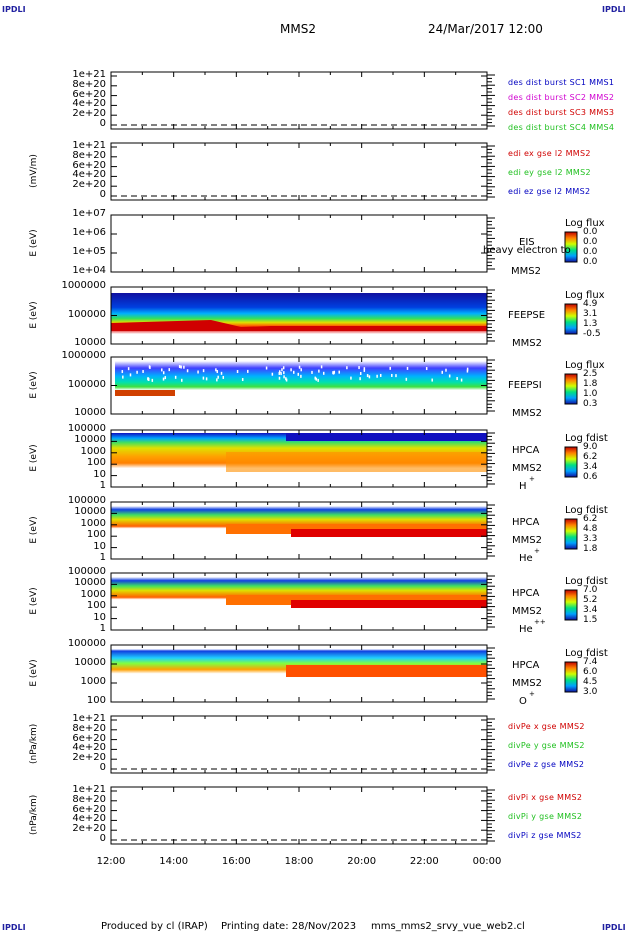 The height and width of the screenshot is (934, 630). What do you see at coordinates (236, 861) in the screenshot?
I see `x-tick-label: 16:00` at bounding box center [236, 861].